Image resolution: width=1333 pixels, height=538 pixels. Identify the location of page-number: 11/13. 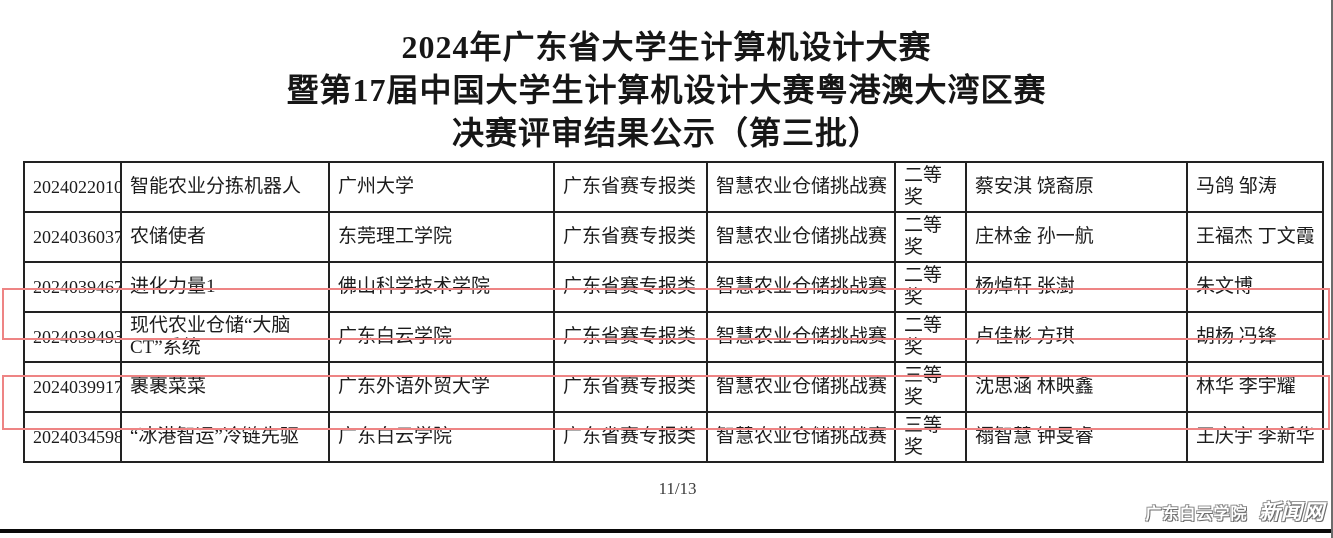
(677, 488).